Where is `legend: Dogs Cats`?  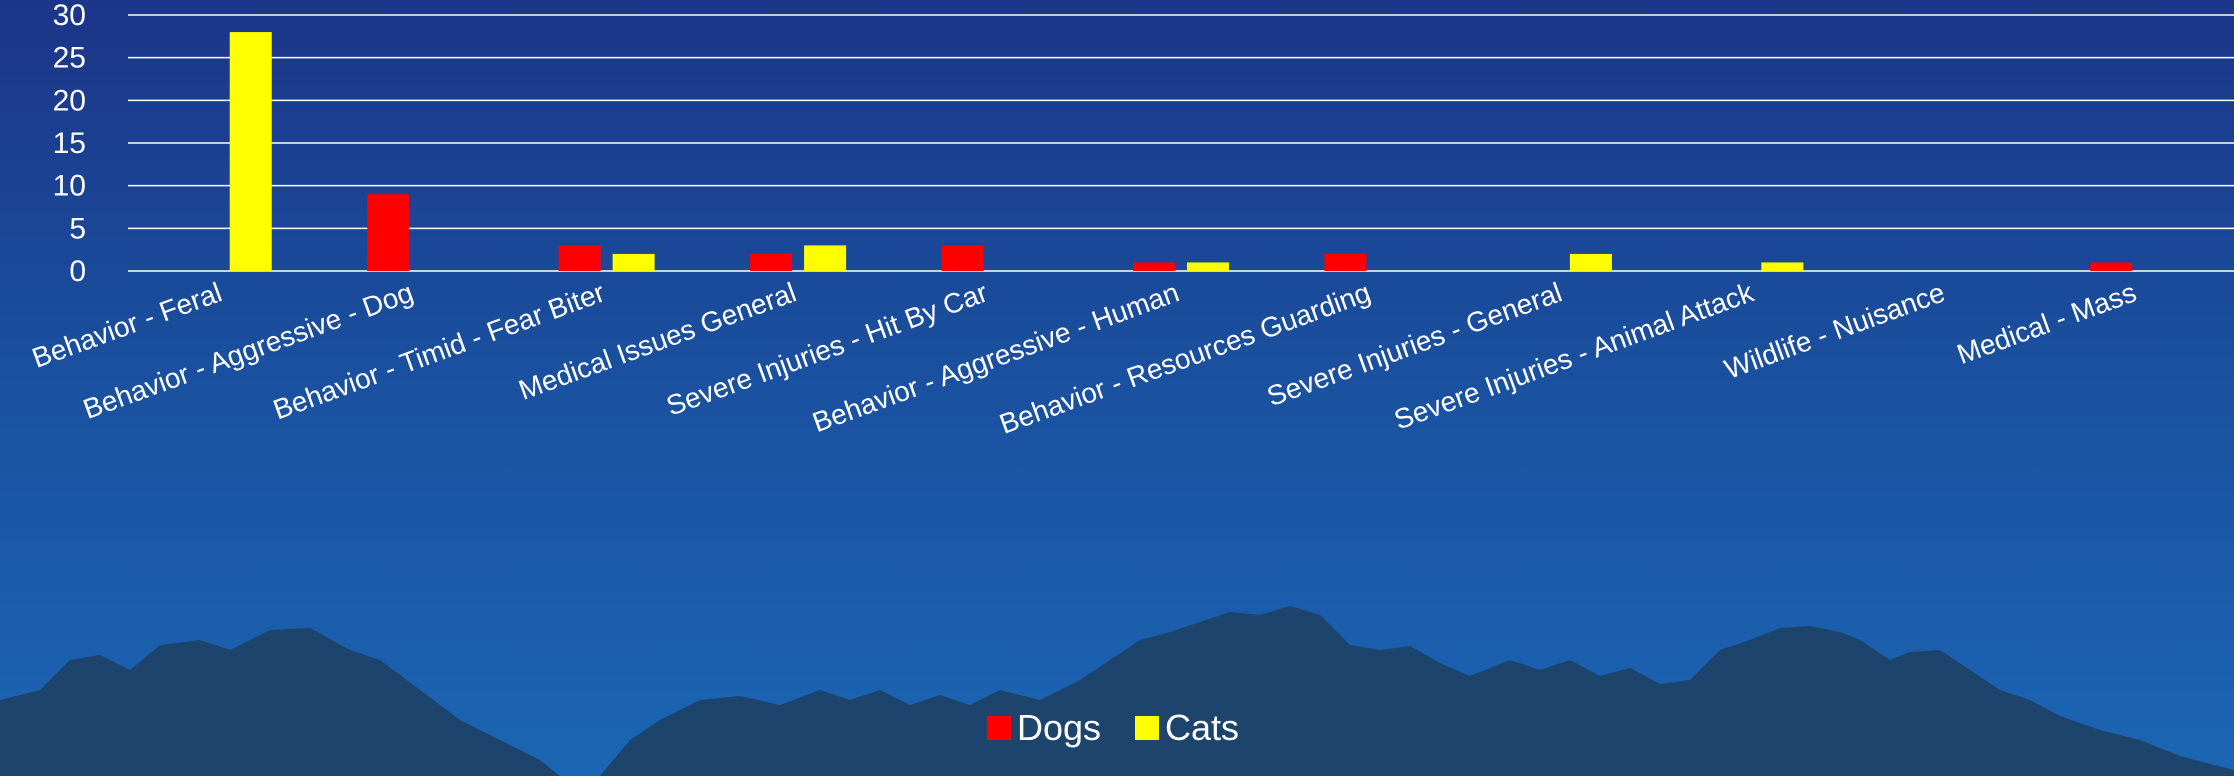
legend: Dogs Cats is located at coordinates (1113, 727).